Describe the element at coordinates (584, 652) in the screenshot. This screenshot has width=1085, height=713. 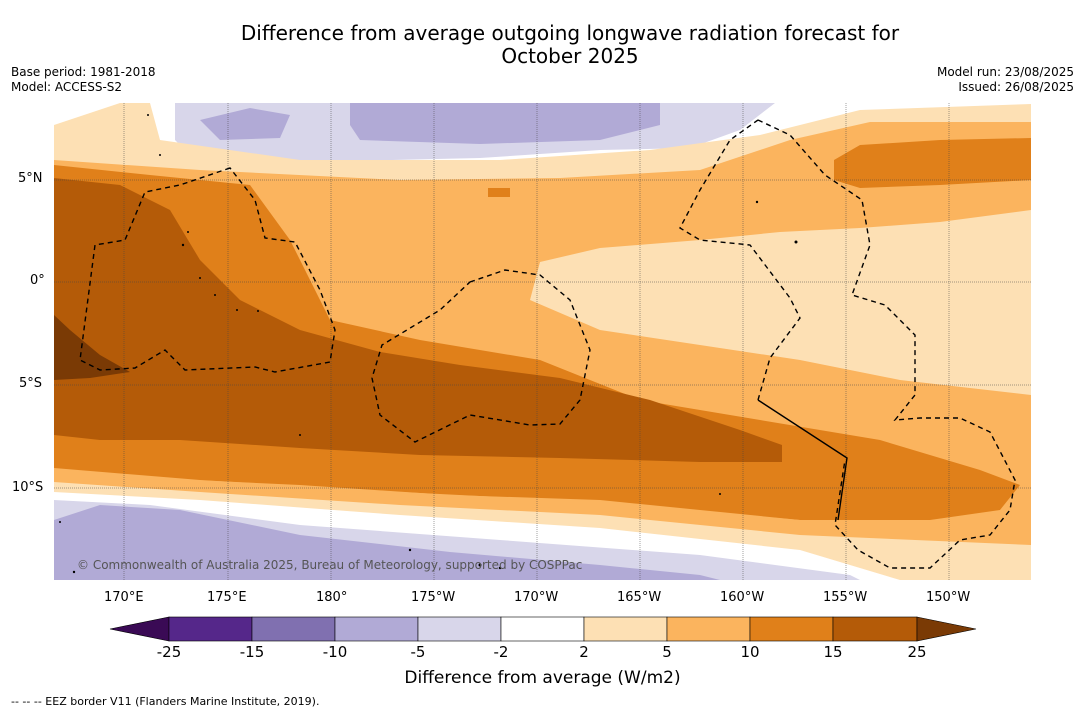
I see `colorbar-label-p2: 2` at that location.